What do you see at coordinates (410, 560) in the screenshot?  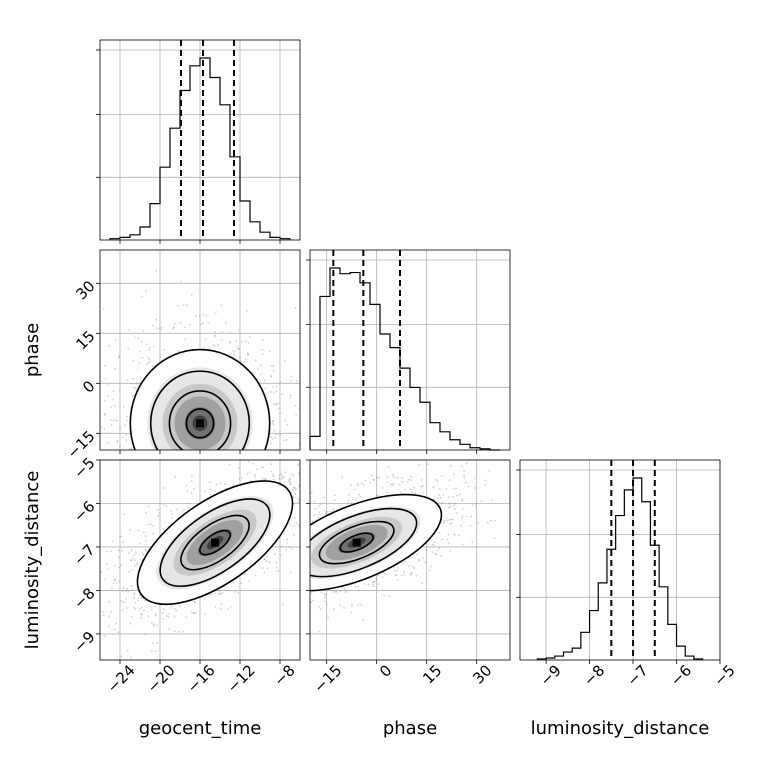 I see `panel-frame` at bounding box center [410, 560].